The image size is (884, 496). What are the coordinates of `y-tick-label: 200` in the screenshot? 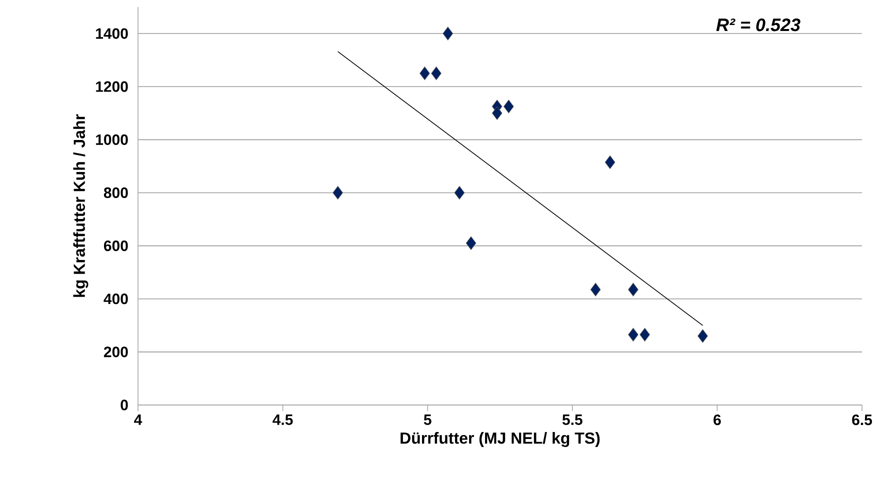 It's located at (116, 352).